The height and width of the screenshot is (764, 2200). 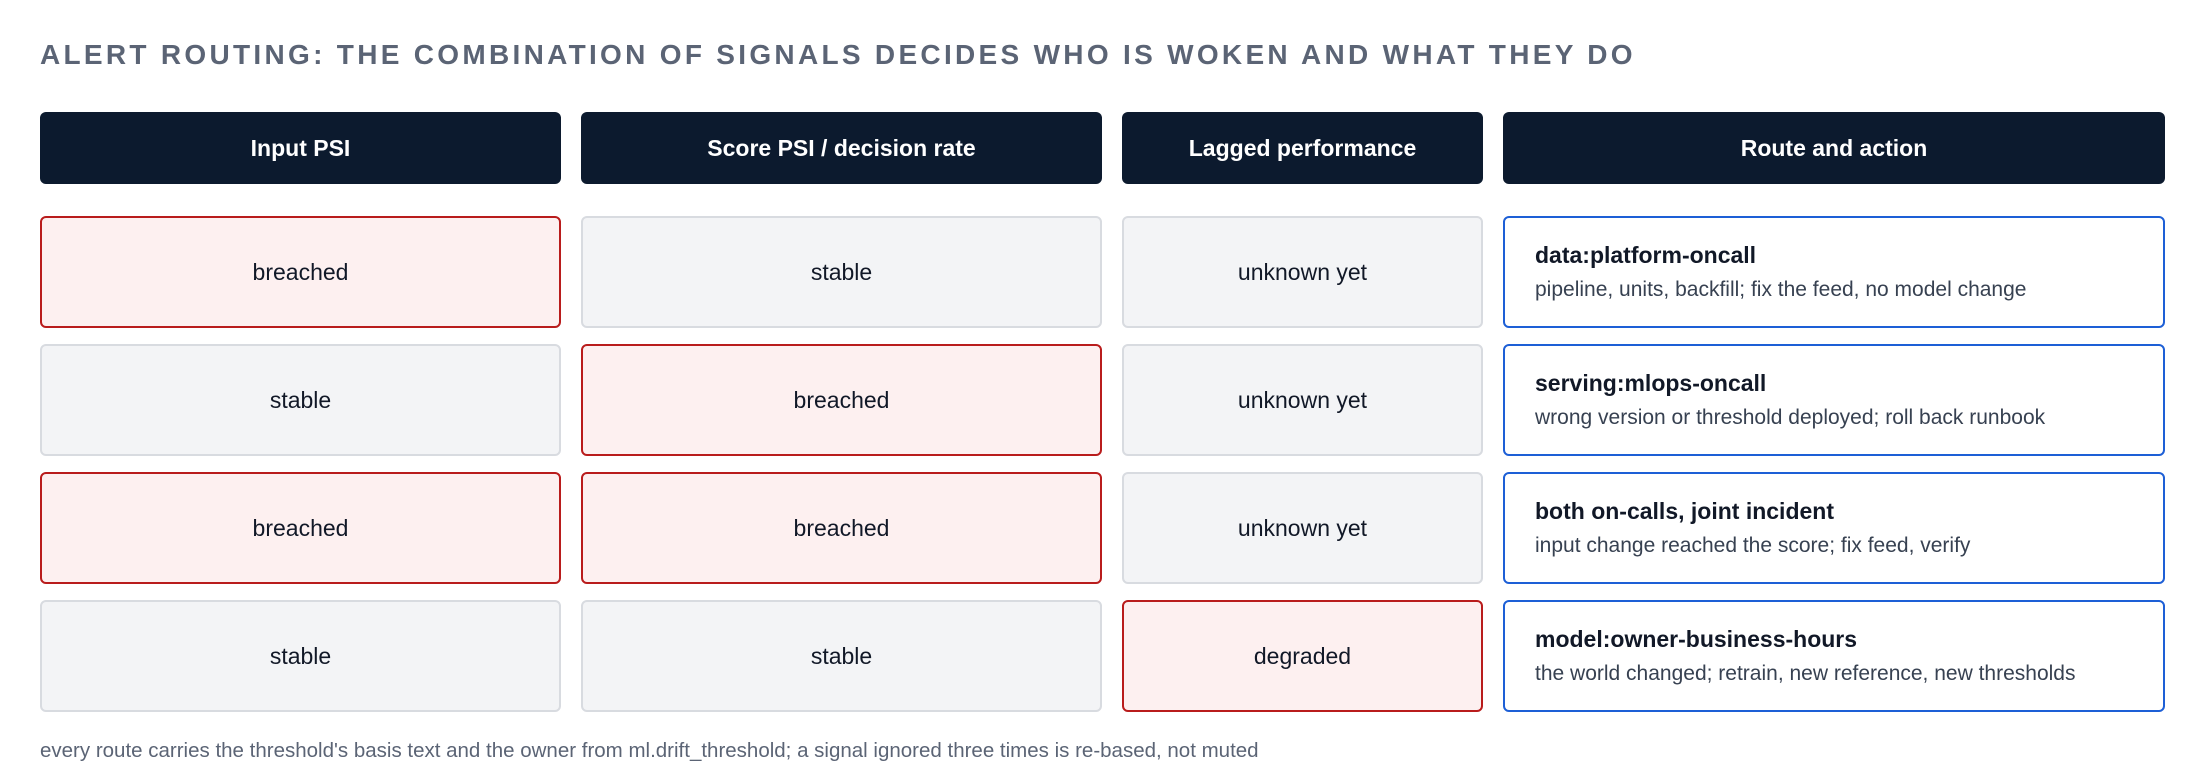 I want to click on column-header-input-psi: Input PSI, so click(x=300, y=148).